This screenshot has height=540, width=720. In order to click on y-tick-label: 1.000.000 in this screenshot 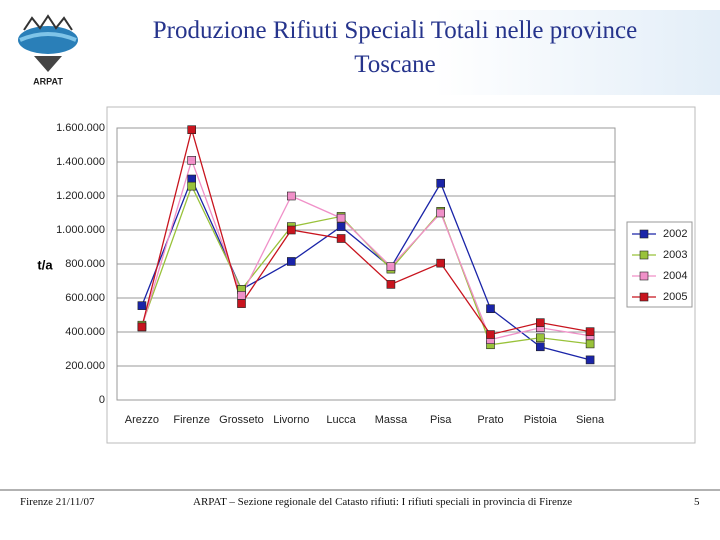, I will do `click(80, 230)`.